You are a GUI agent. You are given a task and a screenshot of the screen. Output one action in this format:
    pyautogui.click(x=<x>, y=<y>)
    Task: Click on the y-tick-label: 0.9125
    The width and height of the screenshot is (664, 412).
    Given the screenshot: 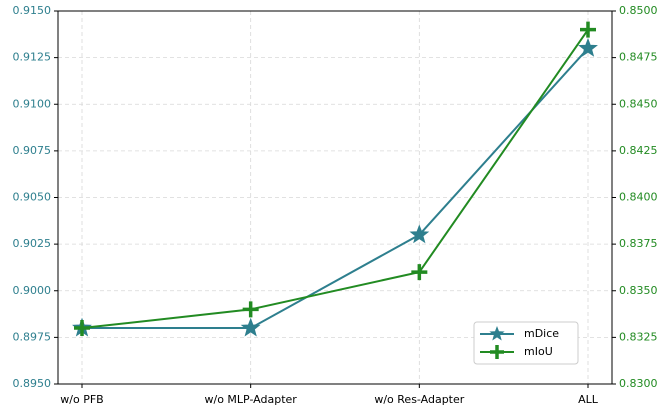 What is the action you would take?
    pyautogui.click(x=32, y=57)
    